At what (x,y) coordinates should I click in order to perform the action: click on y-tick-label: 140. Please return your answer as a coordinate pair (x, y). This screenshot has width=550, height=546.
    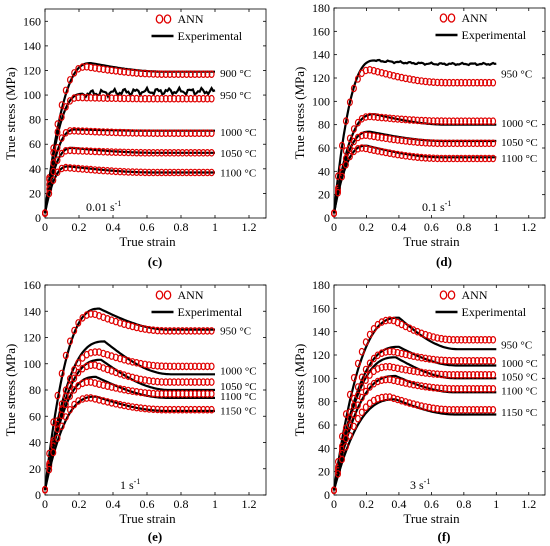
    Looking at the image, I should click on (321, 332).